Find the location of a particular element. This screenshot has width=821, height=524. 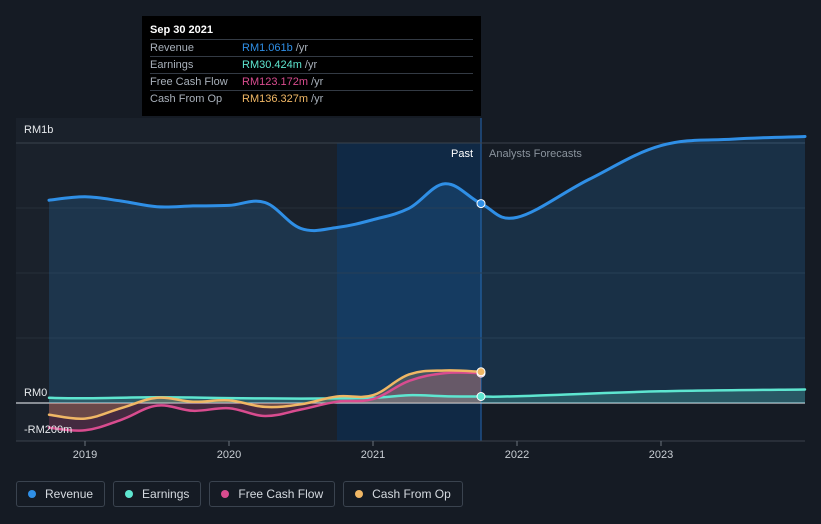

legend-label: Earnings is located at coordinates (166, 494).